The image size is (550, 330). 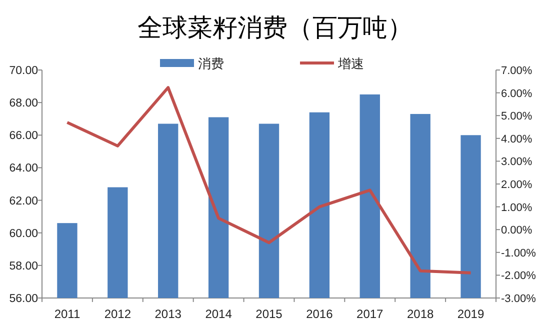 What do you see at coordinates (516, 230) in the screenshot?
I see `y2-tick-label: 0.00%` at bounding box center [516, 230].